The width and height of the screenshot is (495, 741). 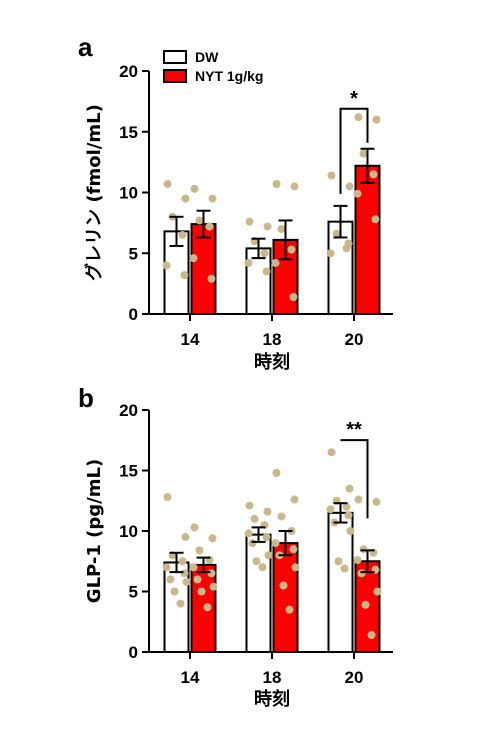 What do you see at coordinates (207, 57) in the screenshot?
I see `legend-label-dw: DW` at bounding box center [207, 57].